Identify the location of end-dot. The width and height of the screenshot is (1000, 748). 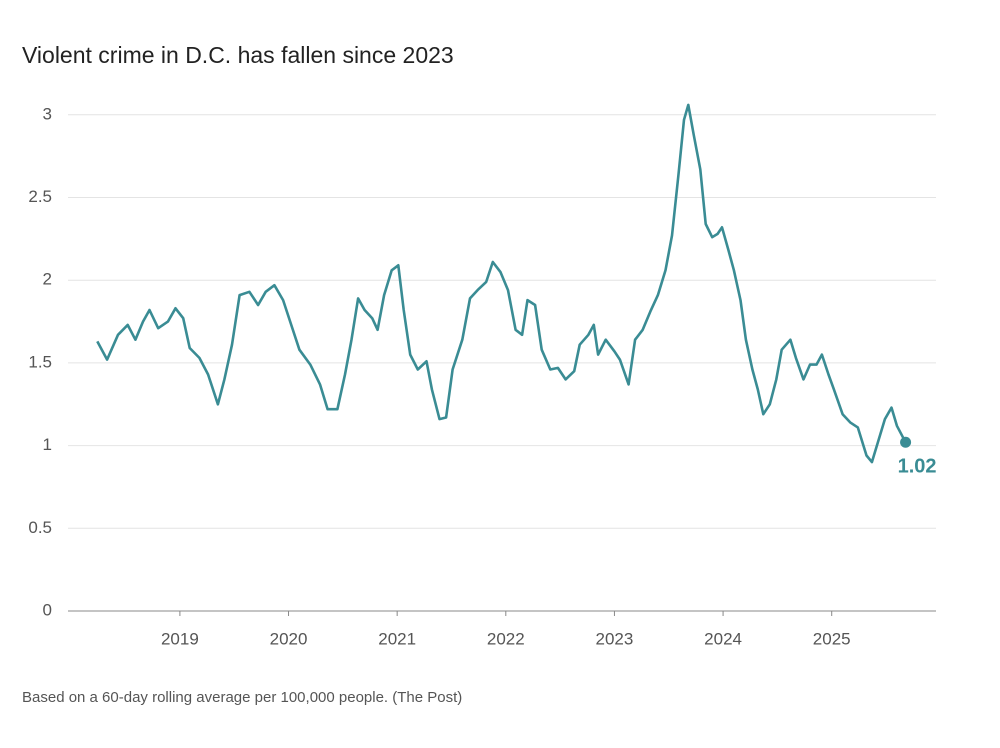
(906, 442).